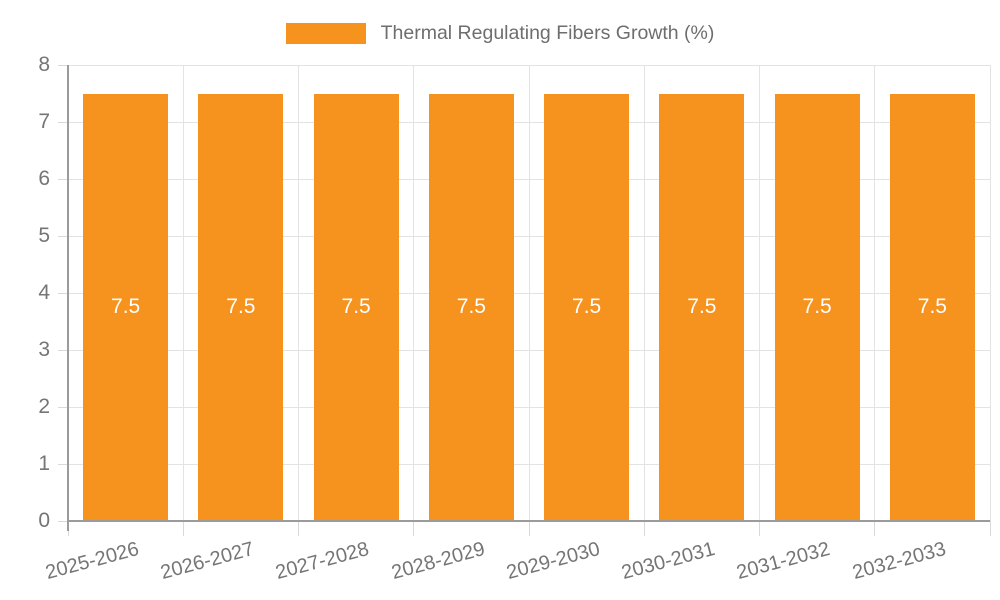  I want to click on y-axis-tick-label: 8, so click(44, 64).